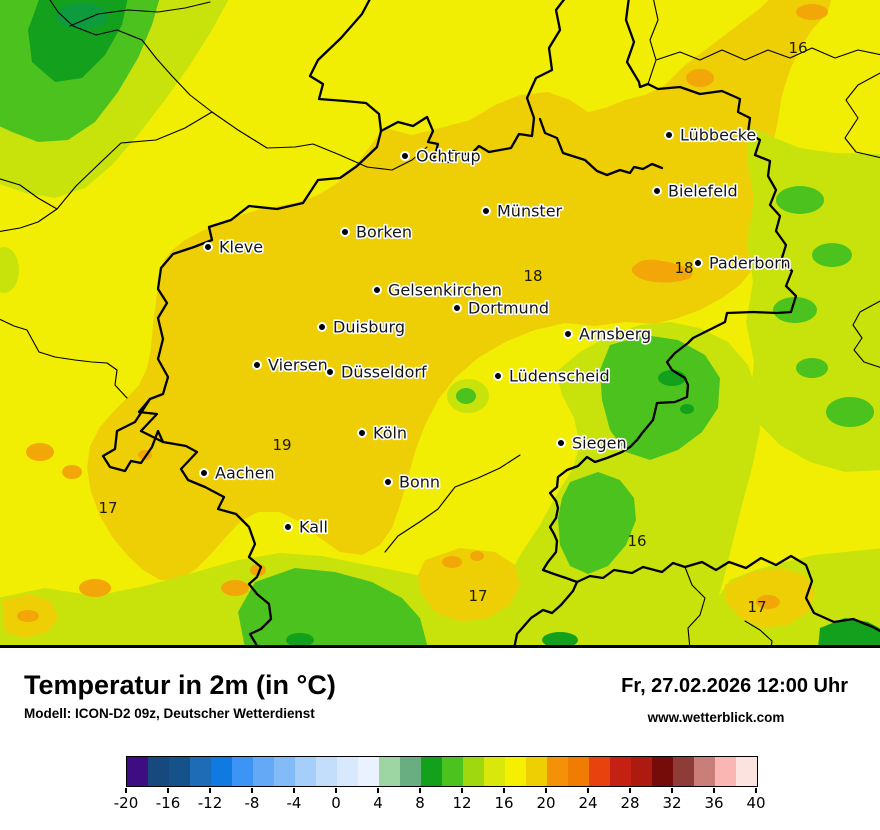 The height and width of the screenshot is (830, 880). What do you see at coordinates (180, 685) in the screenshot?
I see `page-title: Temperatur in 2m (in °C)` at bounding box center [180, 685].